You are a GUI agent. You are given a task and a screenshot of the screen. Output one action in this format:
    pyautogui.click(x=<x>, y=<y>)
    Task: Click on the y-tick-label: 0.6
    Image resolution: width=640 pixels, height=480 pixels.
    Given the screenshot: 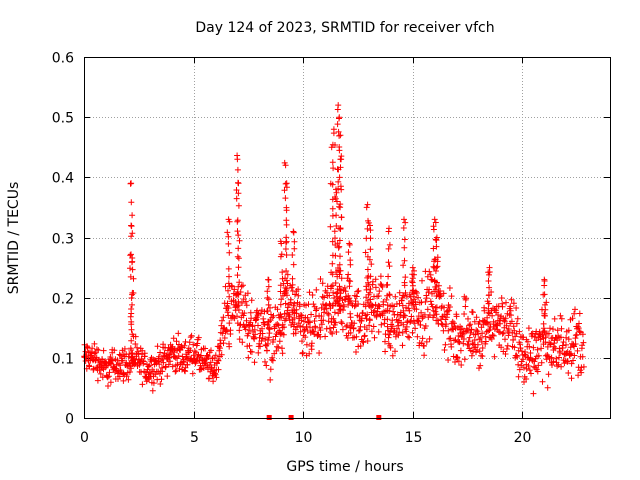 What is the action you would take?
    pyautogui.click(x=63, y=59)
    